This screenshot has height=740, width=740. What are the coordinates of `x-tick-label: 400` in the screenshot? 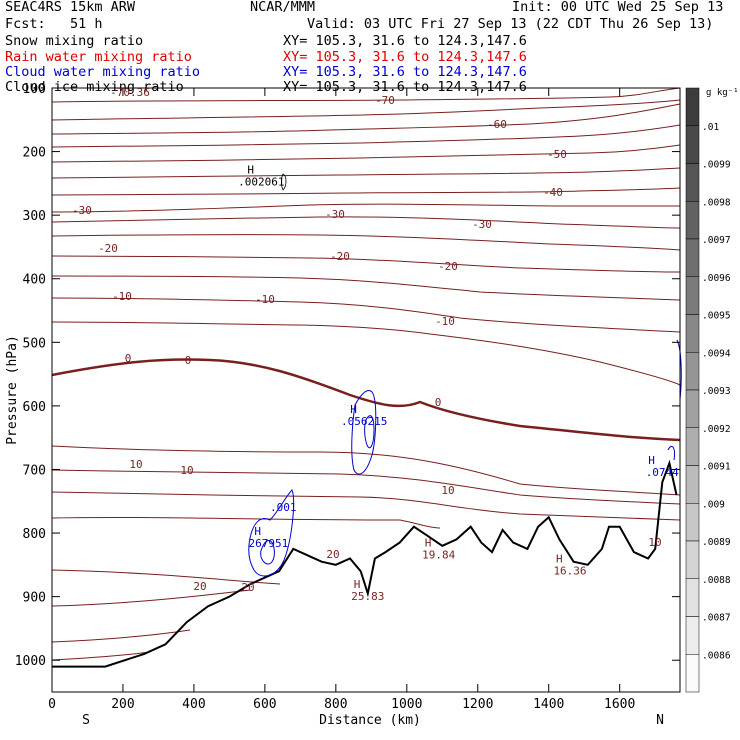 It's located at (193, 704).